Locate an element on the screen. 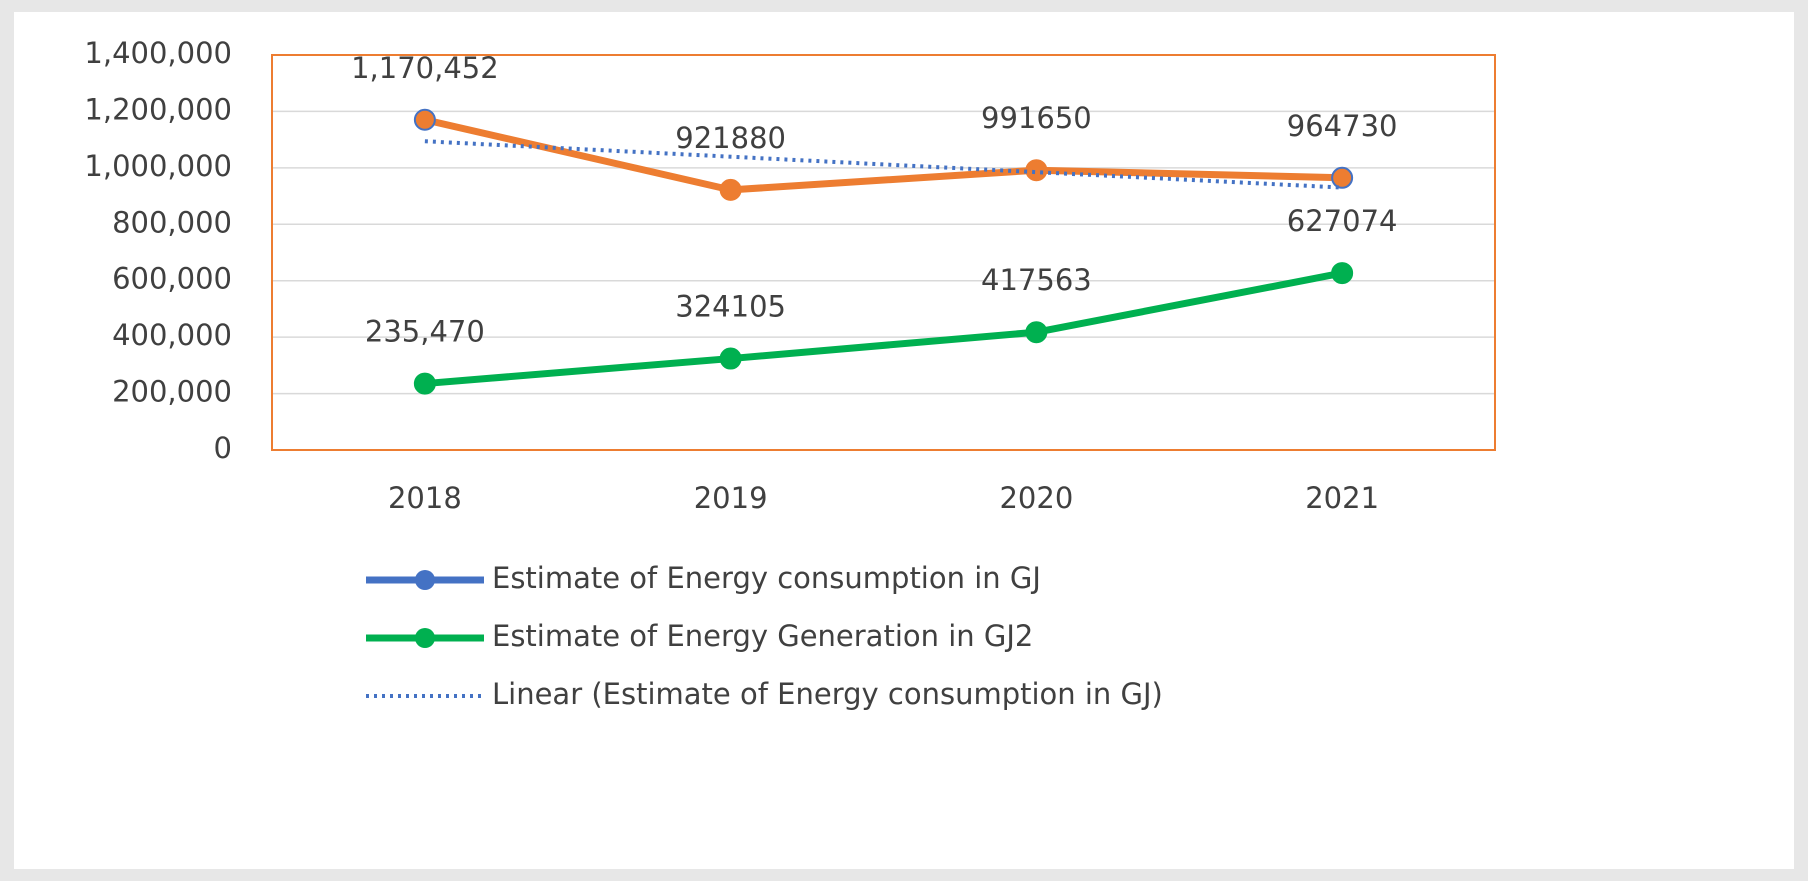  x-tick-label: 2020 is located at coordinates (1036, 498).